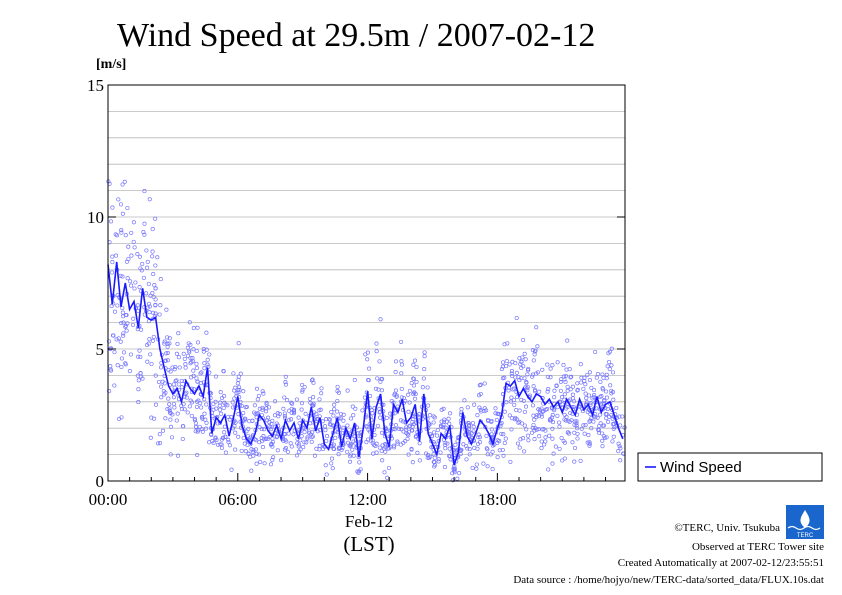 This screenshot has width=842, height=595. Describe the element at coordinates (108, 499) in the screenshot. I see `x-tick-label: 00:00` at that location.